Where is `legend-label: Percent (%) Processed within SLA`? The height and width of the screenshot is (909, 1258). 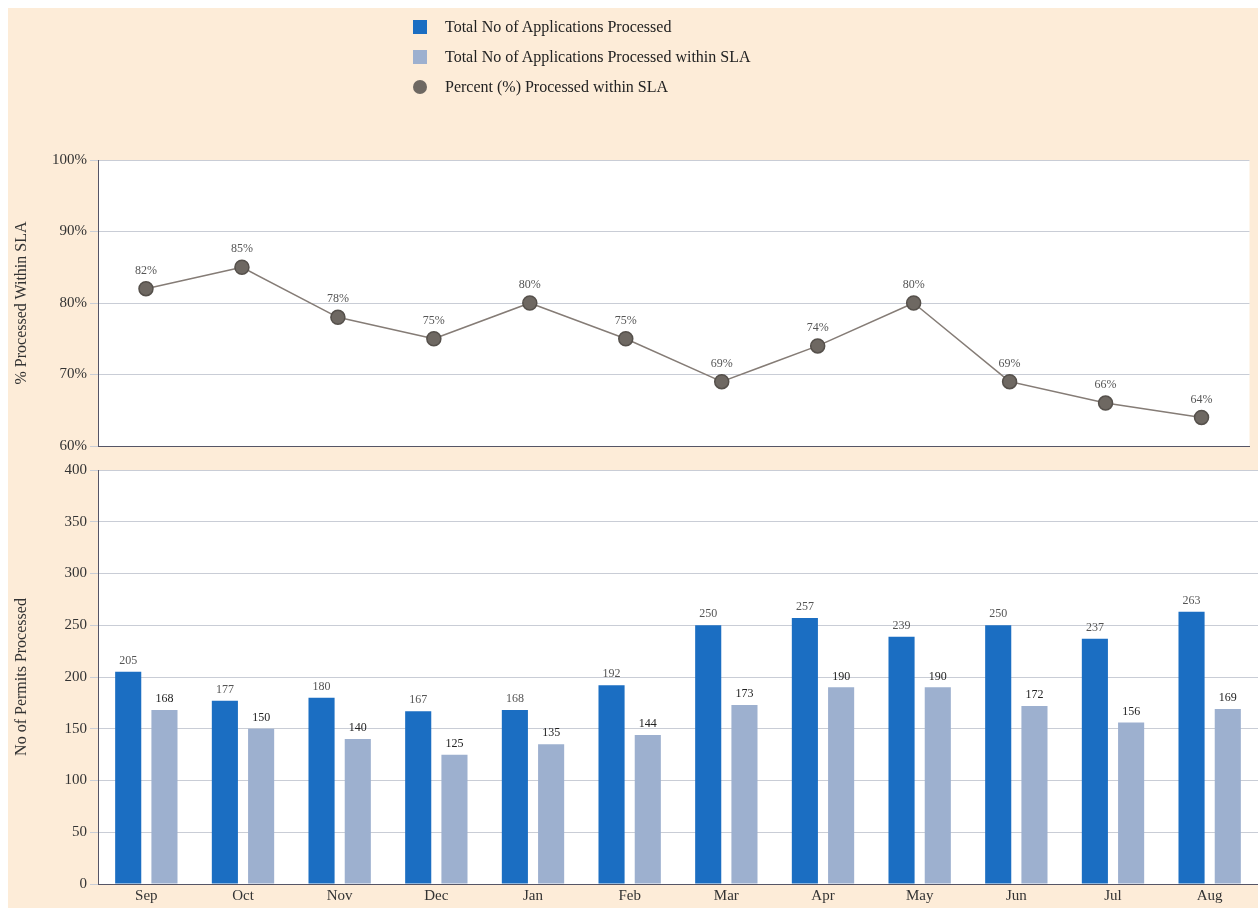 legend-label: Percent (%) Processed within SLA is located at coordinates (557, 87).